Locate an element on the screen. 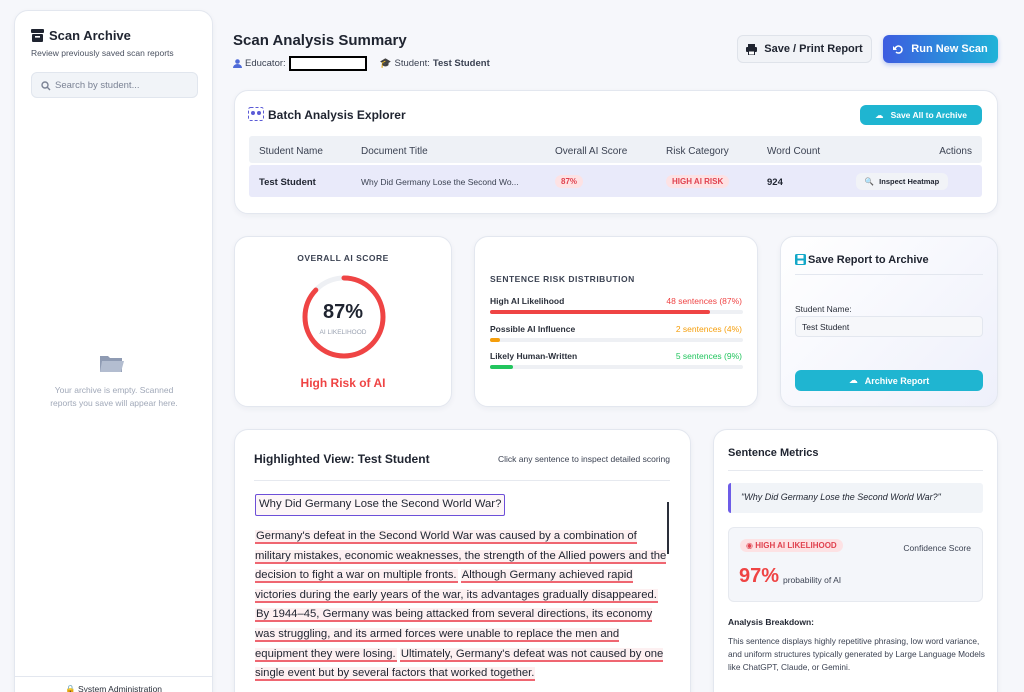 The width and height of the screenshot is (1024, 692). distribution-label: Likely Human-Written is located at coordinates (534, 356).